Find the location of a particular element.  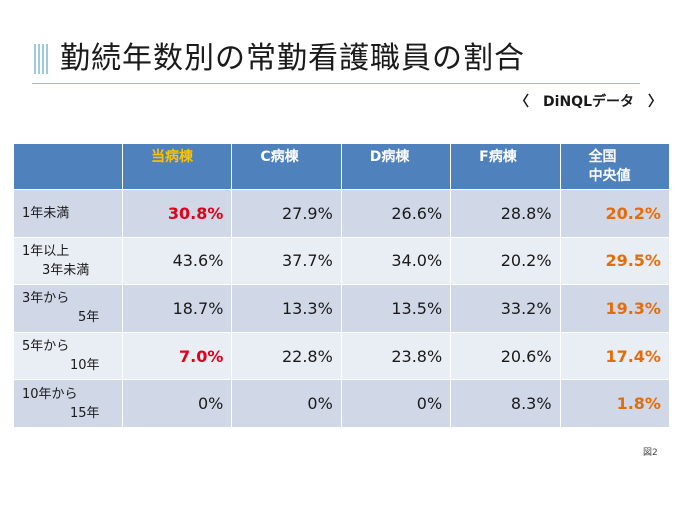

header-national-median: 全国 中央値 is located at coordinates (614, 166).